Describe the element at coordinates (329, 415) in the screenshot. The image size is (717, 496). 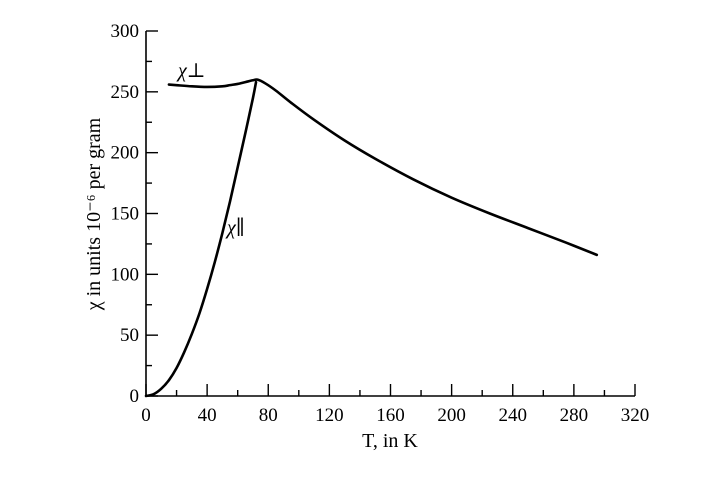
I see `x-tick-label: 120` at that location.